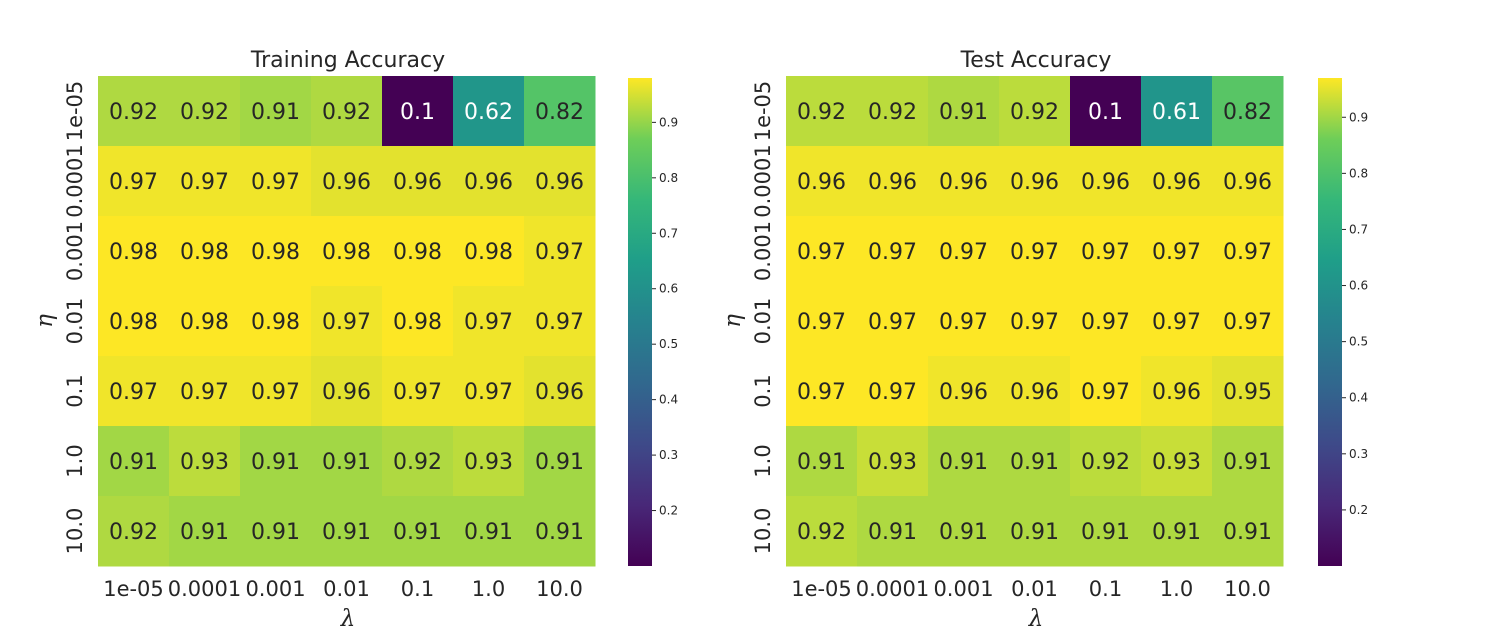 The height and width of the screenshot is (637, 1493). I want to click on y-tick-label: 1e-05, so click(75, 111).